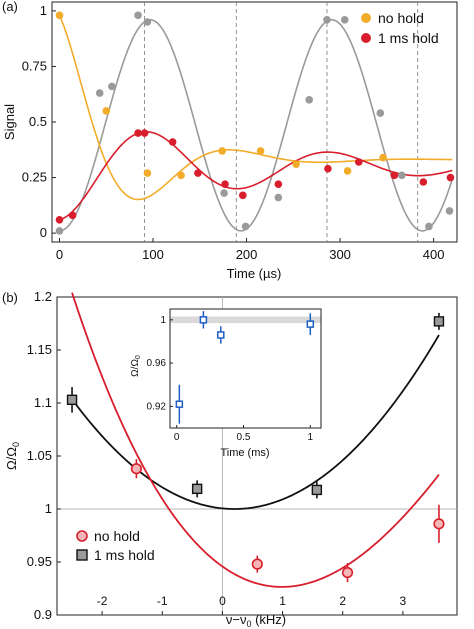 This screenshot has height=629, width=474. I want to click on x-tick-label: 100, so click(153, 254).